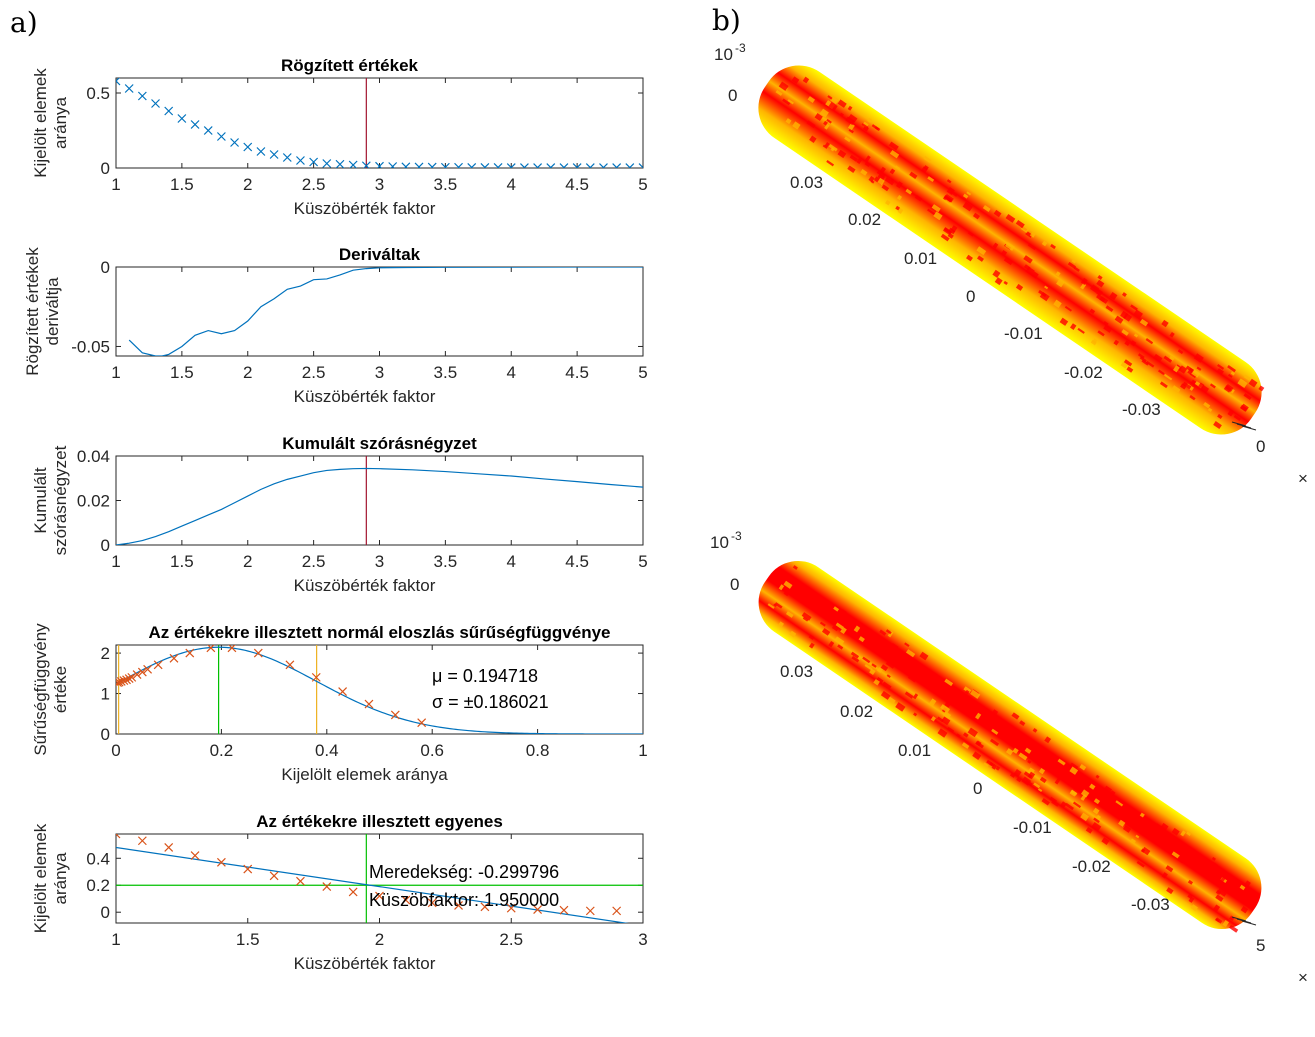 The height and width of the screenshot is (1037, 1315). Describe the element at coordinates (182, 561) in the screenshot. I see `x-tick-label: 1.5` at that location.